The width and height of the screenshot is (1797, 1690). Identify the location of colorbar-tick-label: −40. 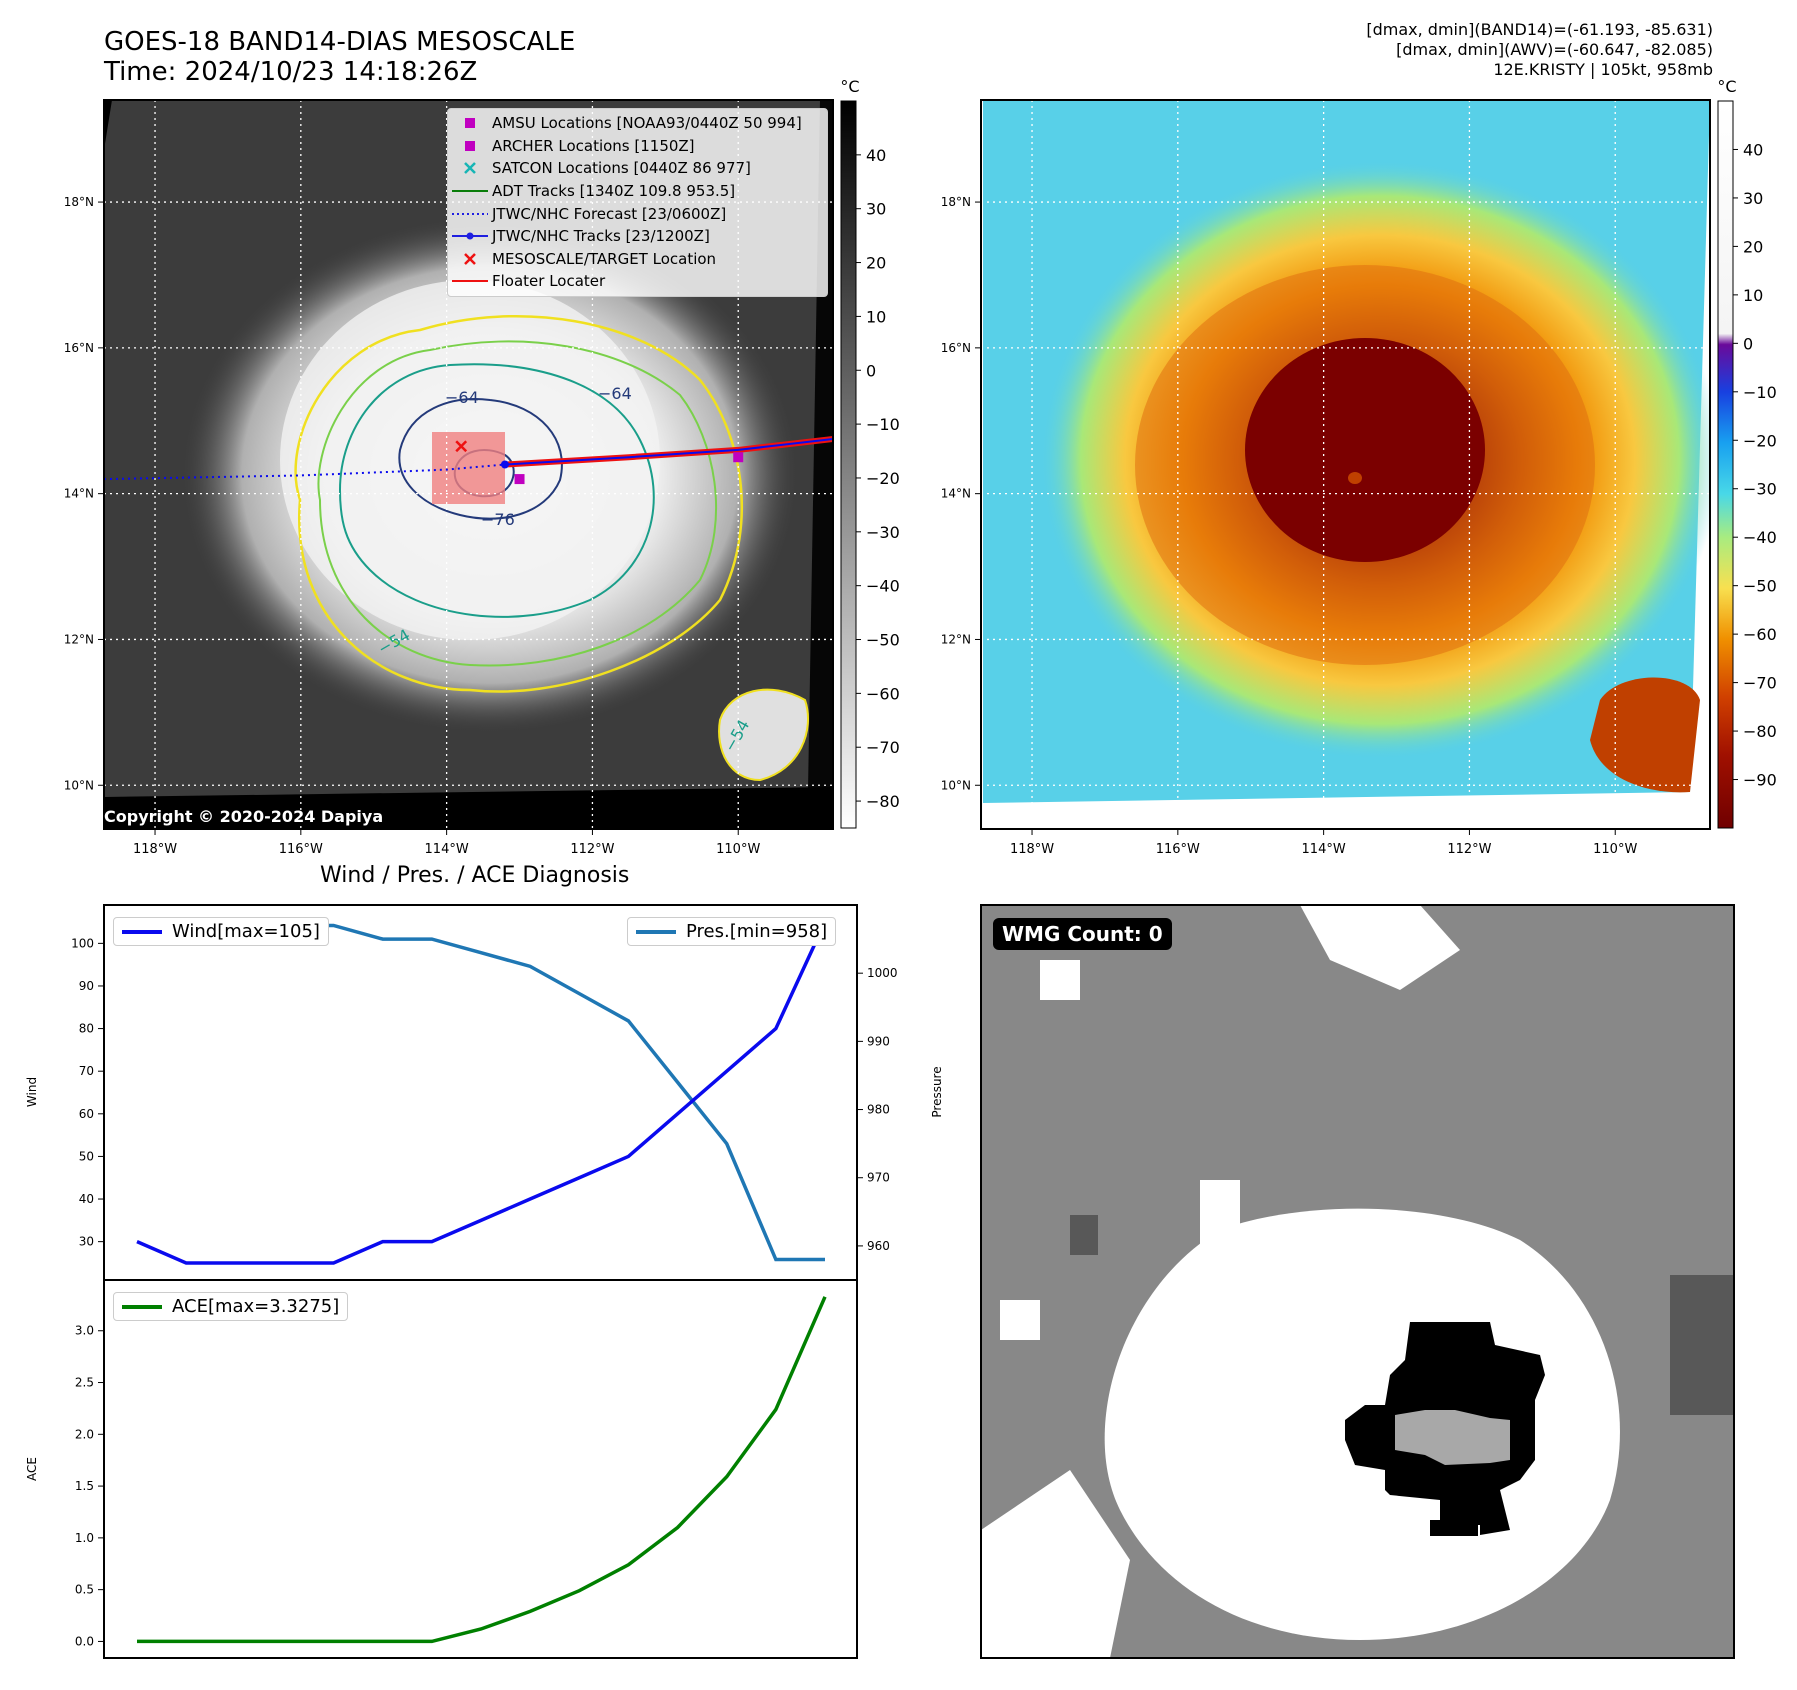
(1760, 537).